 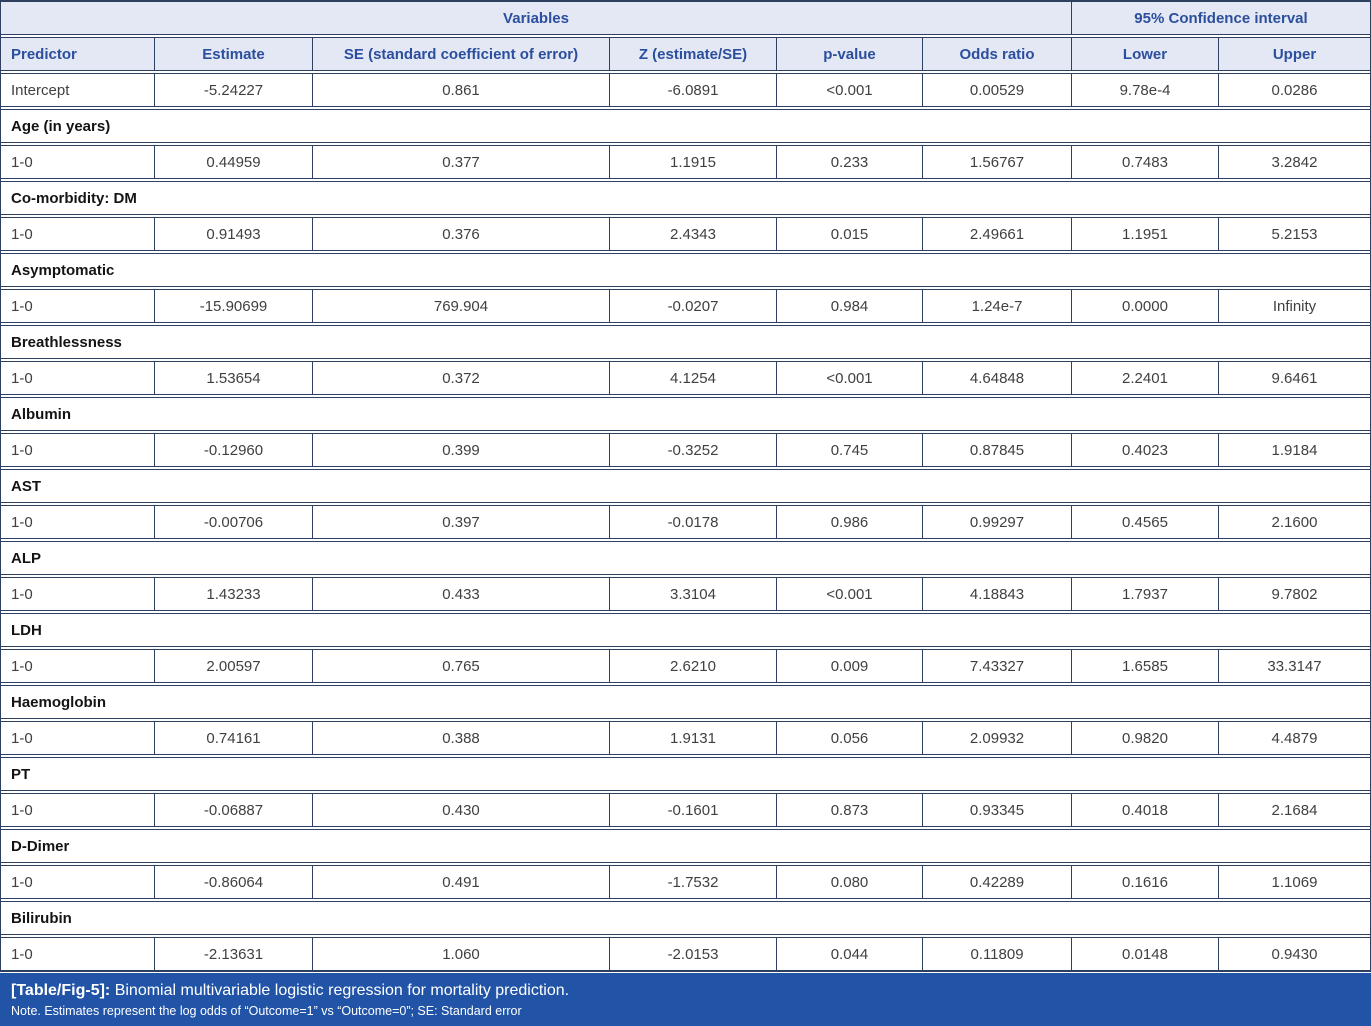 I want to click on value-cell: 0.388, so click(x=461, y=738).